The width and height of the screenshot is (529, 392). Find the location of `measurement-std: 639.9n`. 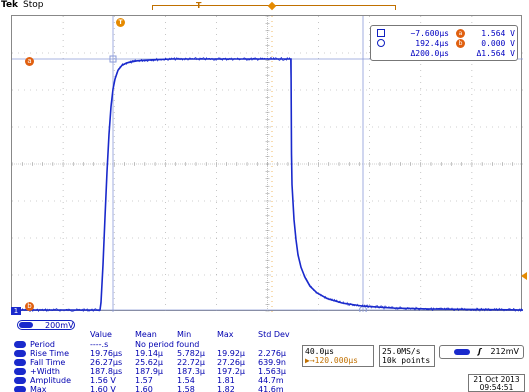

measurement-std: 639.9n is located at coordinates (272, 362).